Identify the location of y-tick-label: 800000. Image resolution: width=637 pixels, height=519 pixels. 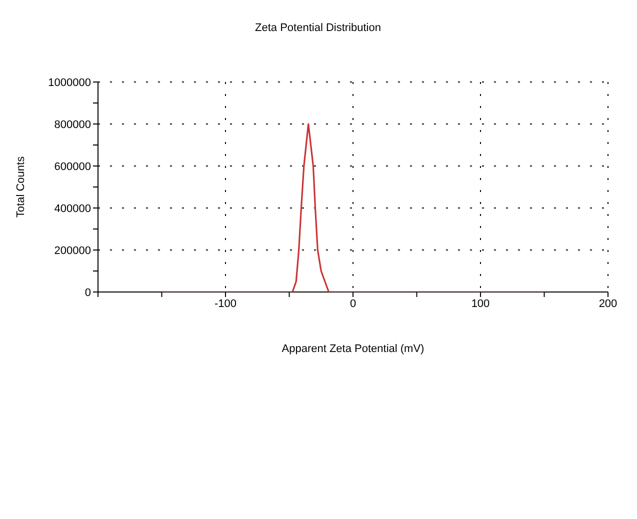
(72, 124).